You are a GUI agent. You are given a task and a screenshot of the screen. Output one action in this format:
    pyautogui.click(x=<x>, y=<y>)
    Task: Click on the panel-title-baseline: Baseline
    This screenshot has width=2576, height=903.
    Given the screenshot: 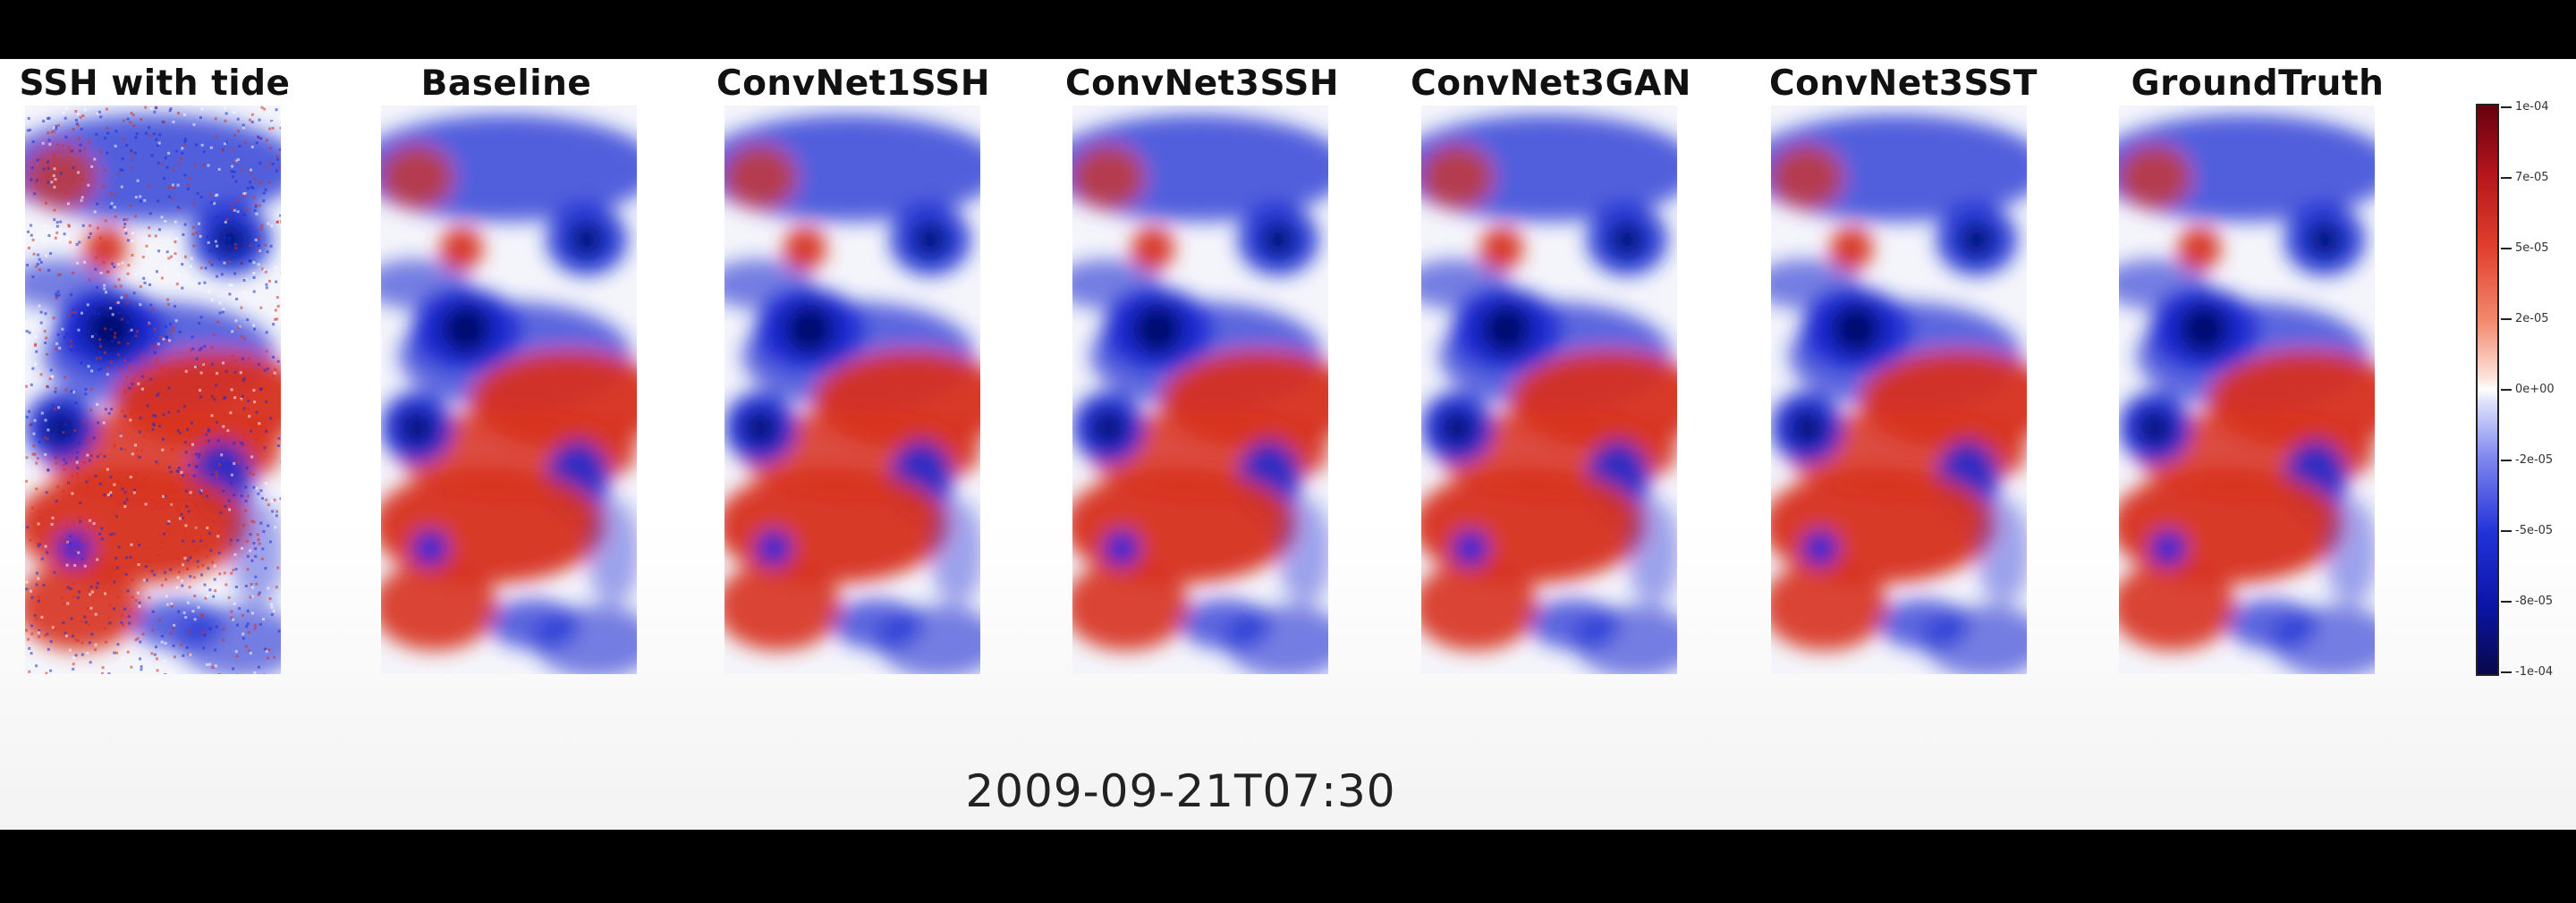 What is the action you would take?
    pyautogui.click(x=506, y=83)
    